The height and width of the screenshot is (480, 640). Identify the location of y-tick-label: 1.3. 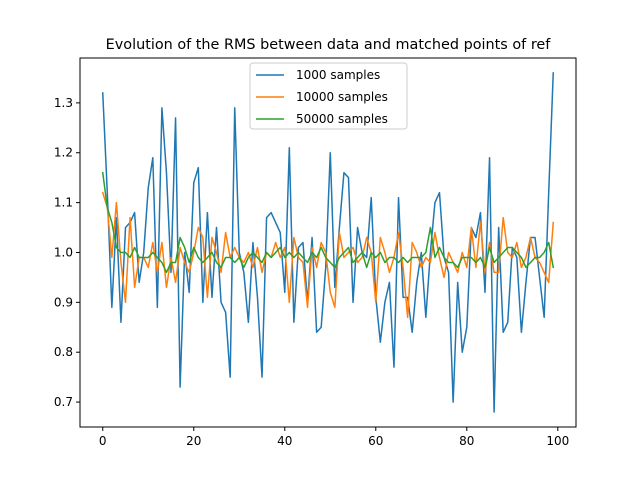
(63, 103).